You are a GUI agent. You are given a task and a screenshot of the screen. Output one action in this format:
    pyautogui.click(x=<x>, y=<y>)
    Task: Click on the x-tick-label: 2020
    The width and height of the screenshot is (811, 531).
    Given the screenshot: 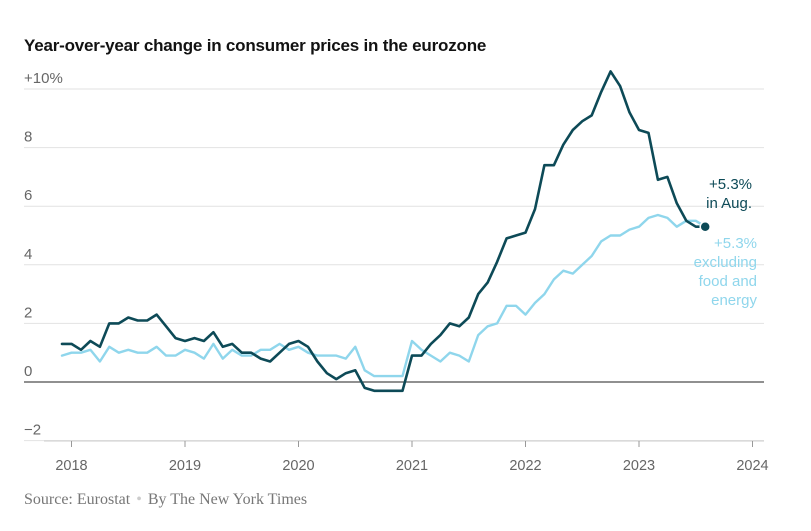 What is the action you would take?
    pyautogui.click(x=298, y=466)
    